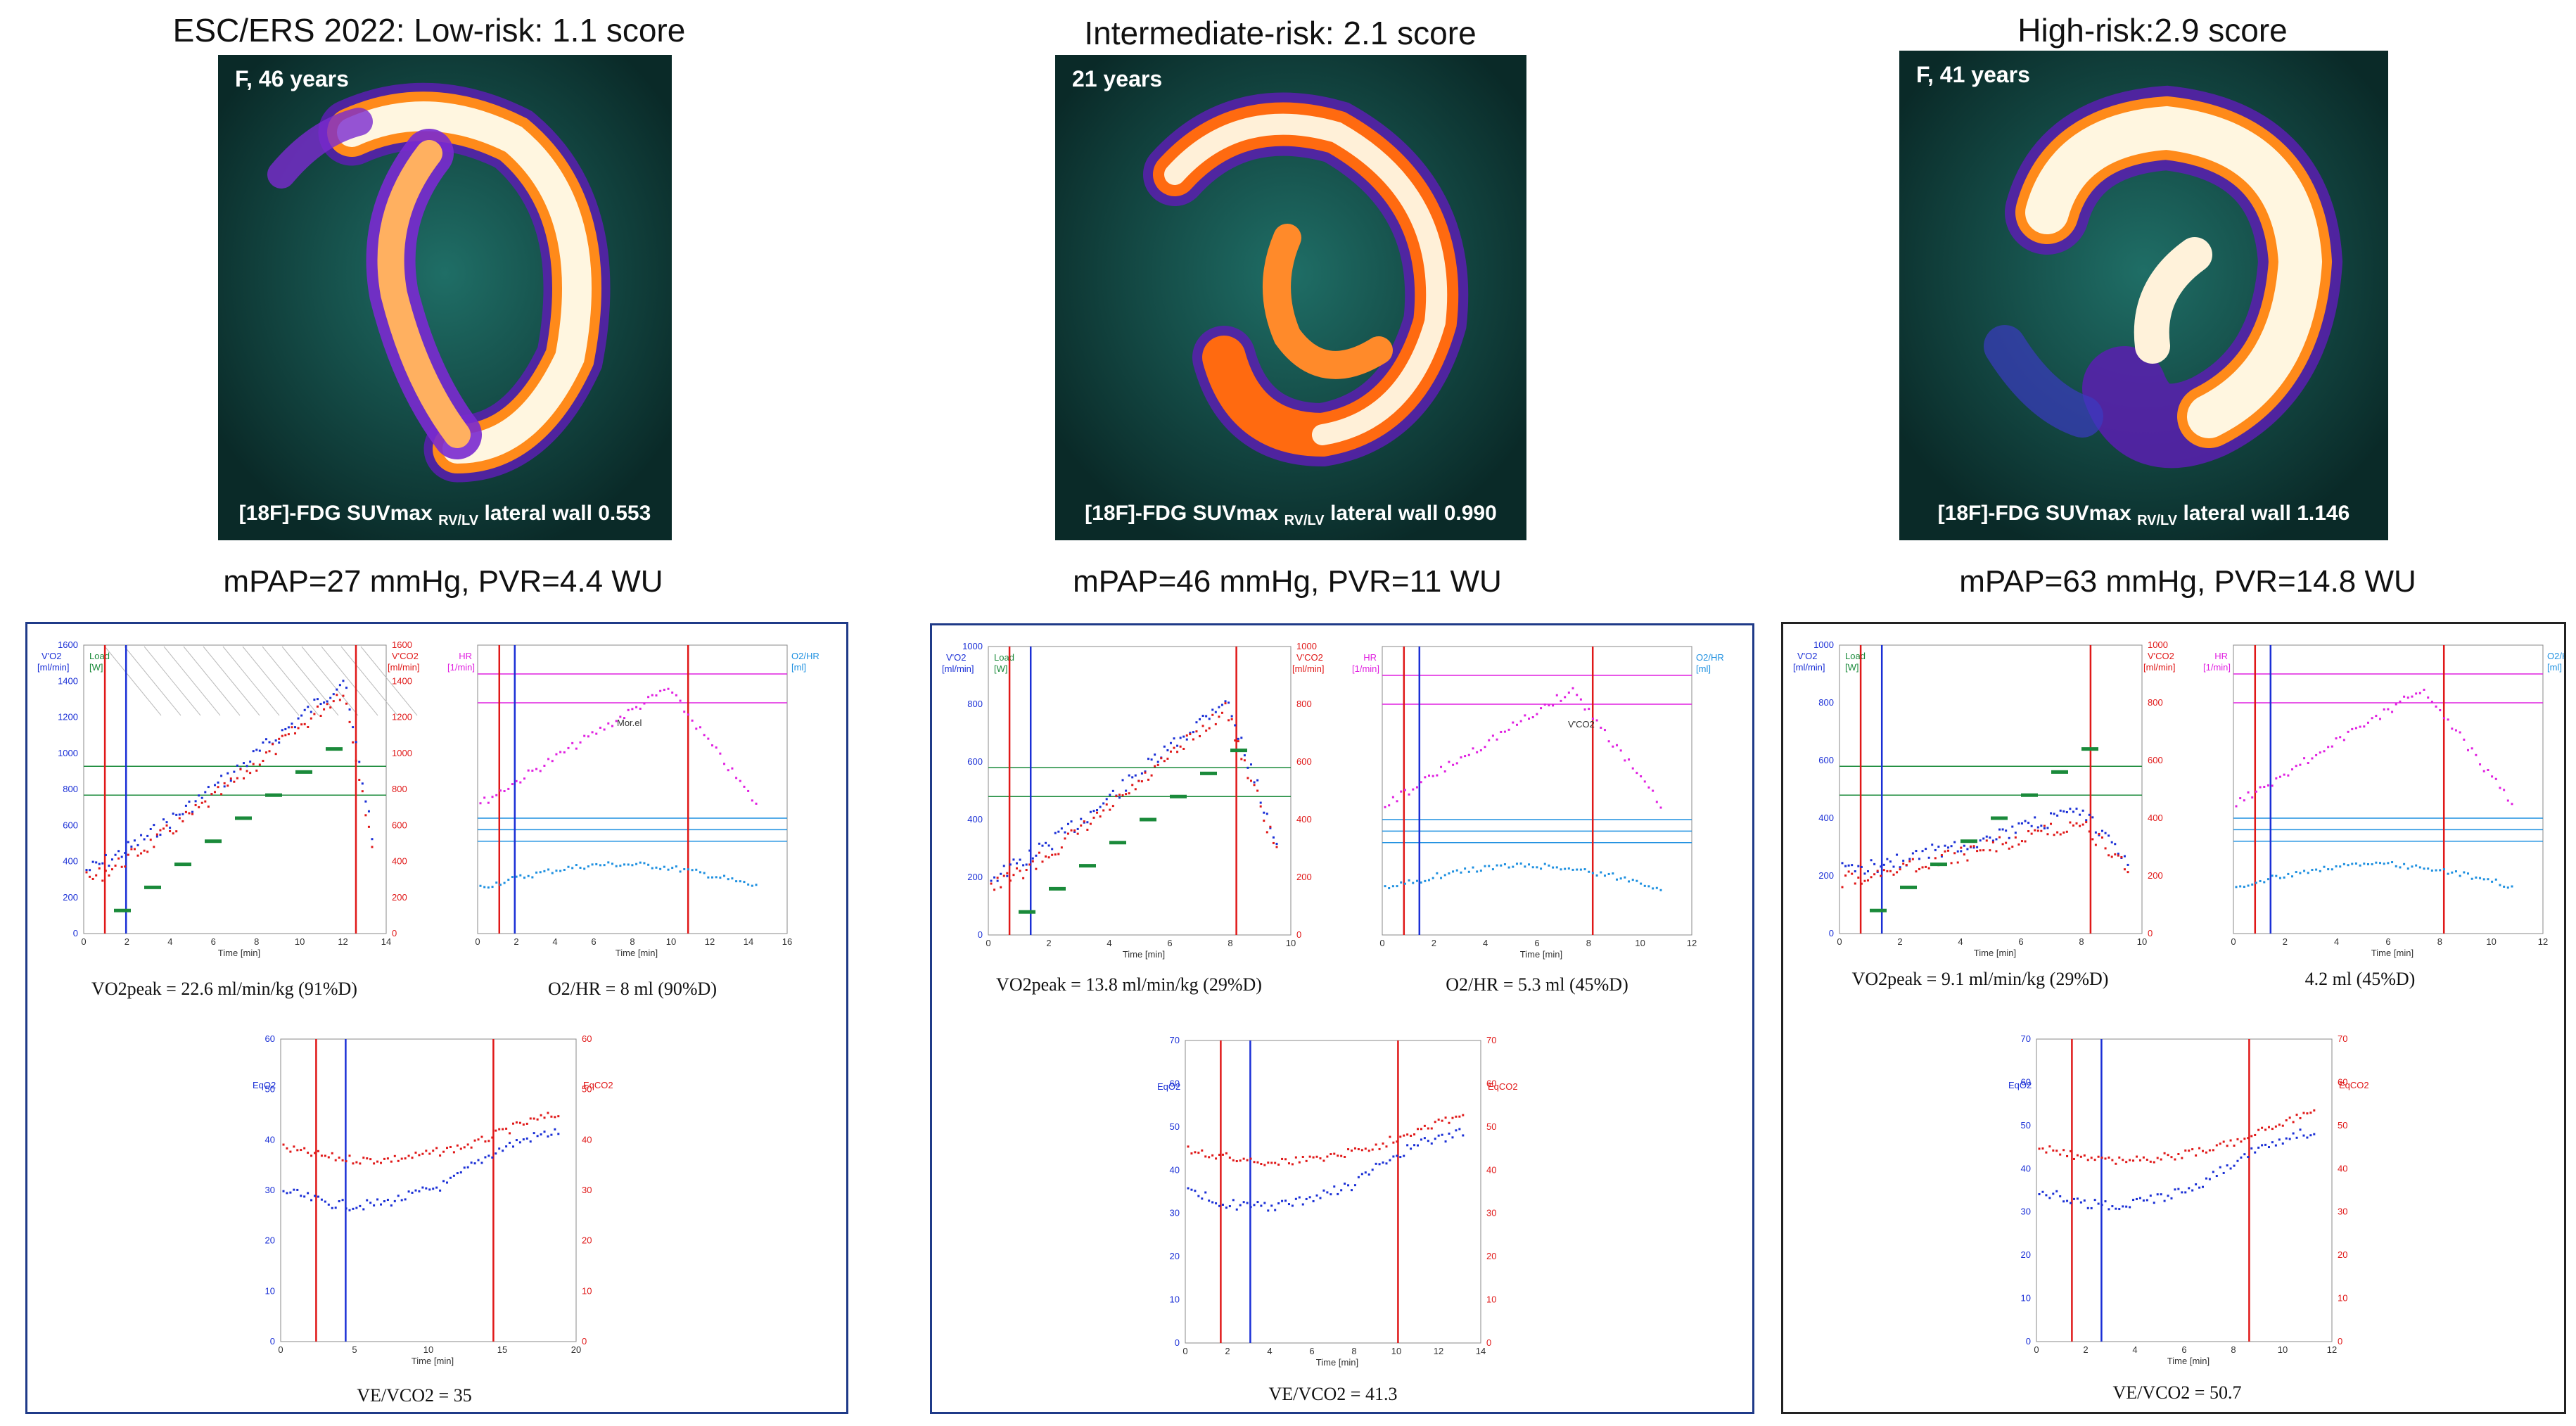 This screenshot has height=1426, width=2576. Describe the element at coordinates (593, 941) in the screenshot. I see `x-tick-label: 6` at that location.